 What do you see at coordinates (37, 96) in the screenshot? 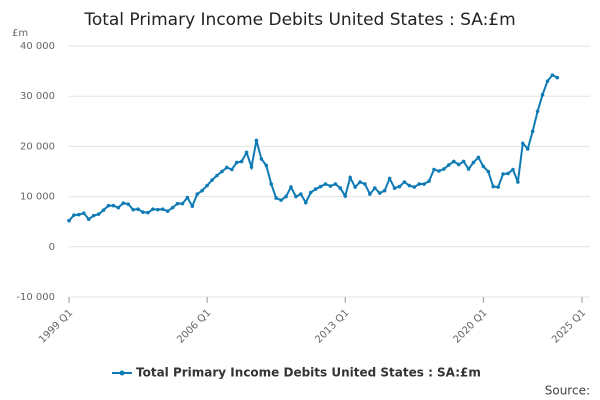
I see `y-tick-label: 30 000` at bounding box center [37, 96].